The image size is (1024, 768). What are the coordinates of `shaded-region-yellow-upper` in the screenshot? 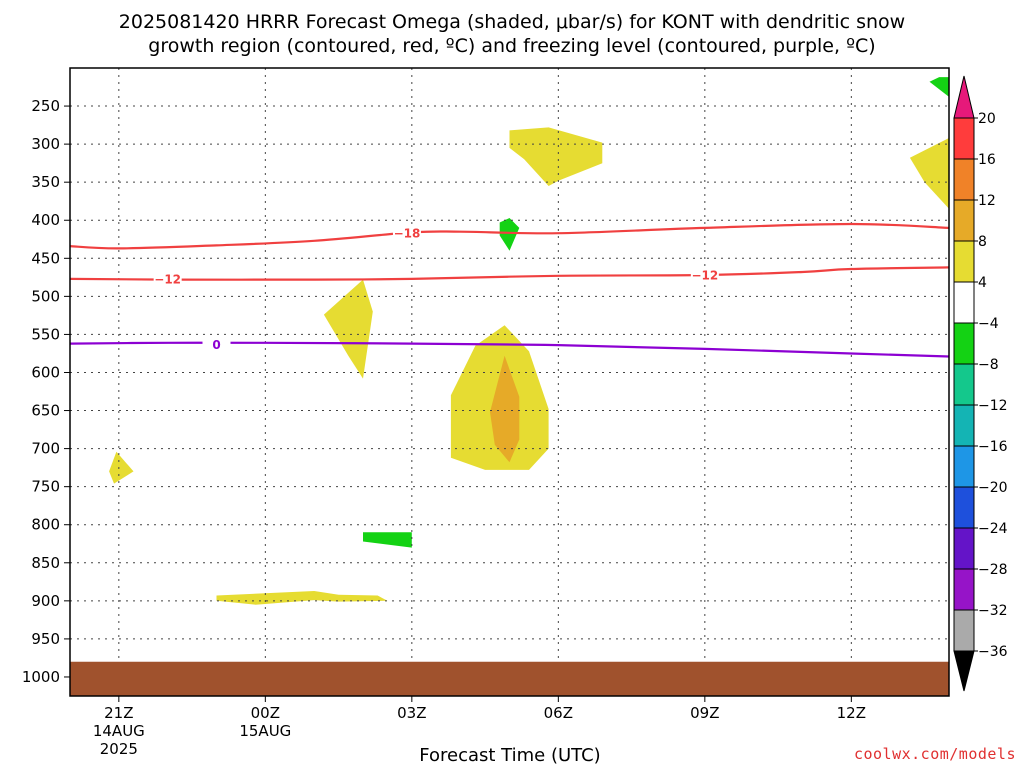 It's located at (556, 156).